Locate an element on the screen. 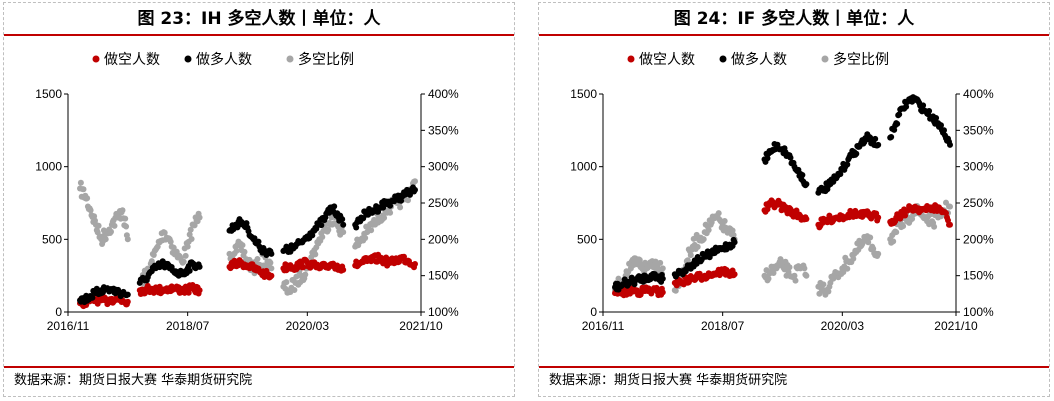 The height and width of the screenshot is (401, 1054). x-tick-label: 2020/03 is located at coordinates (308, 326).